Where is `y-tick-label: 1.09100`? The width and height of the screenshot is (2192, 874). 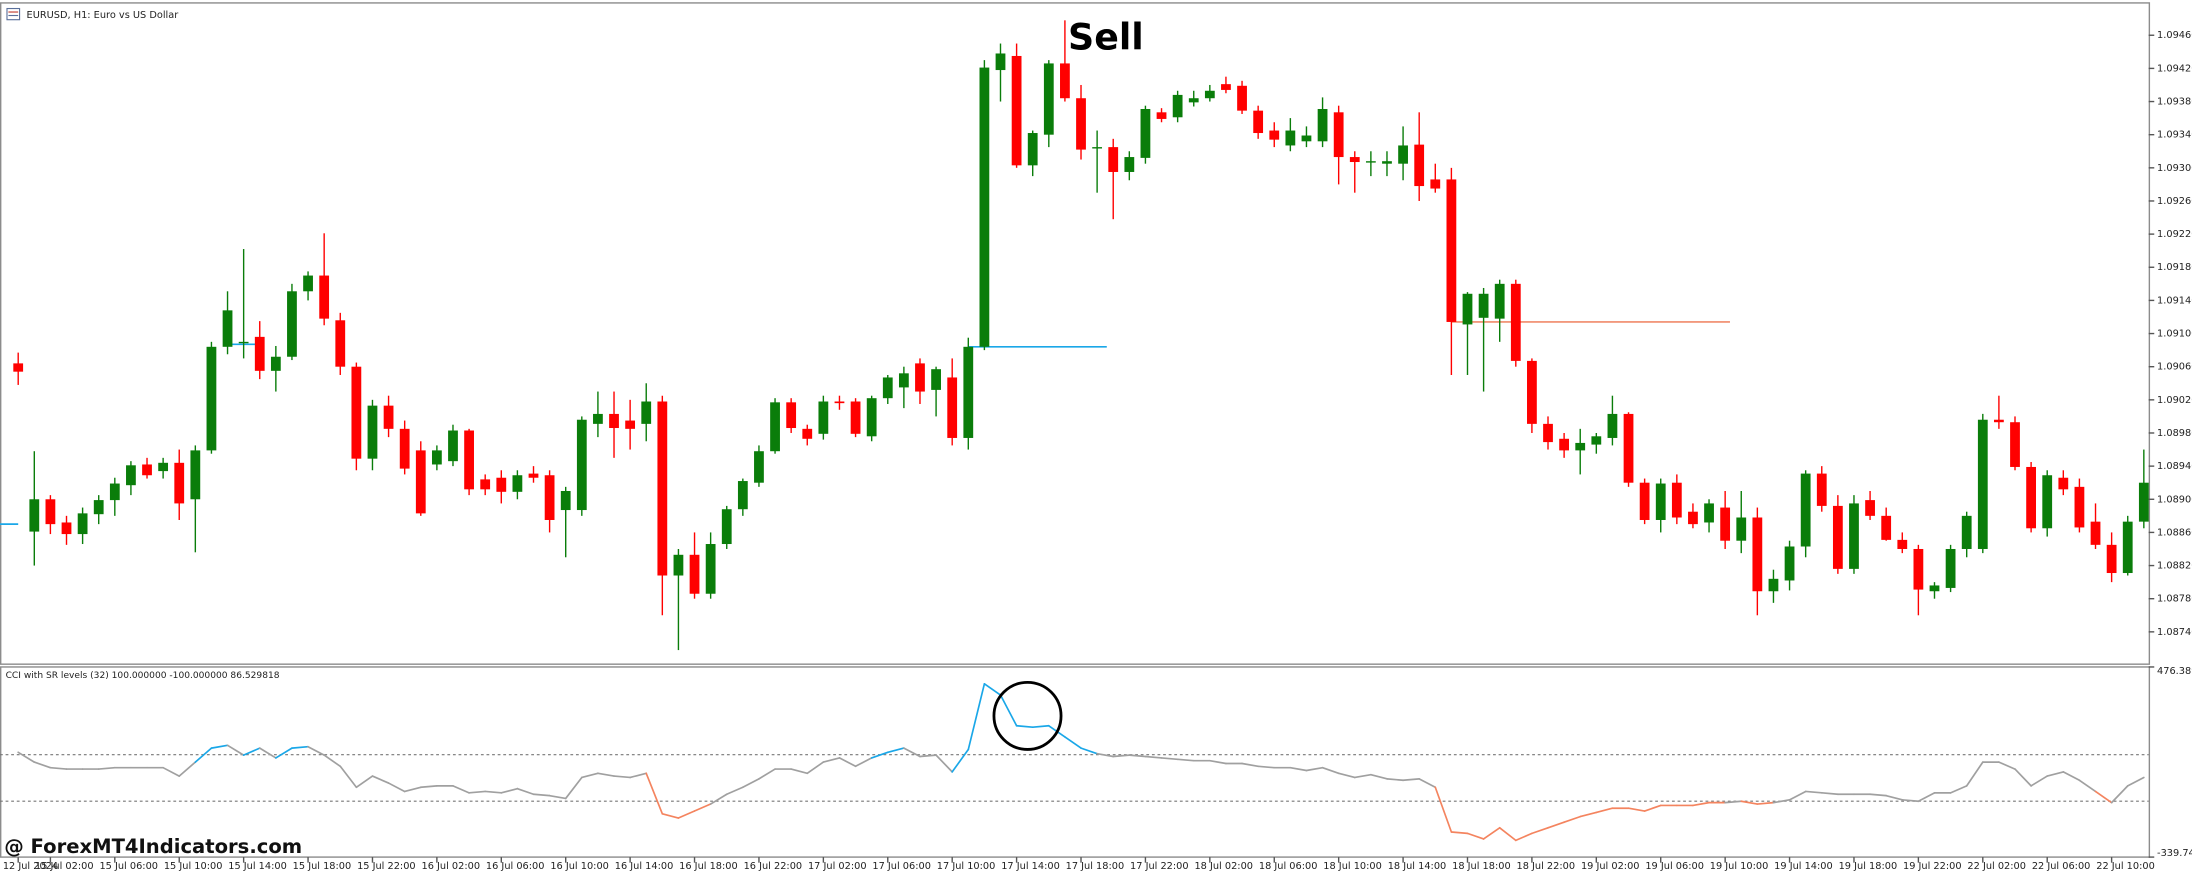
y-tick-label: 1.09100 is located at coordinates (2174, 334).